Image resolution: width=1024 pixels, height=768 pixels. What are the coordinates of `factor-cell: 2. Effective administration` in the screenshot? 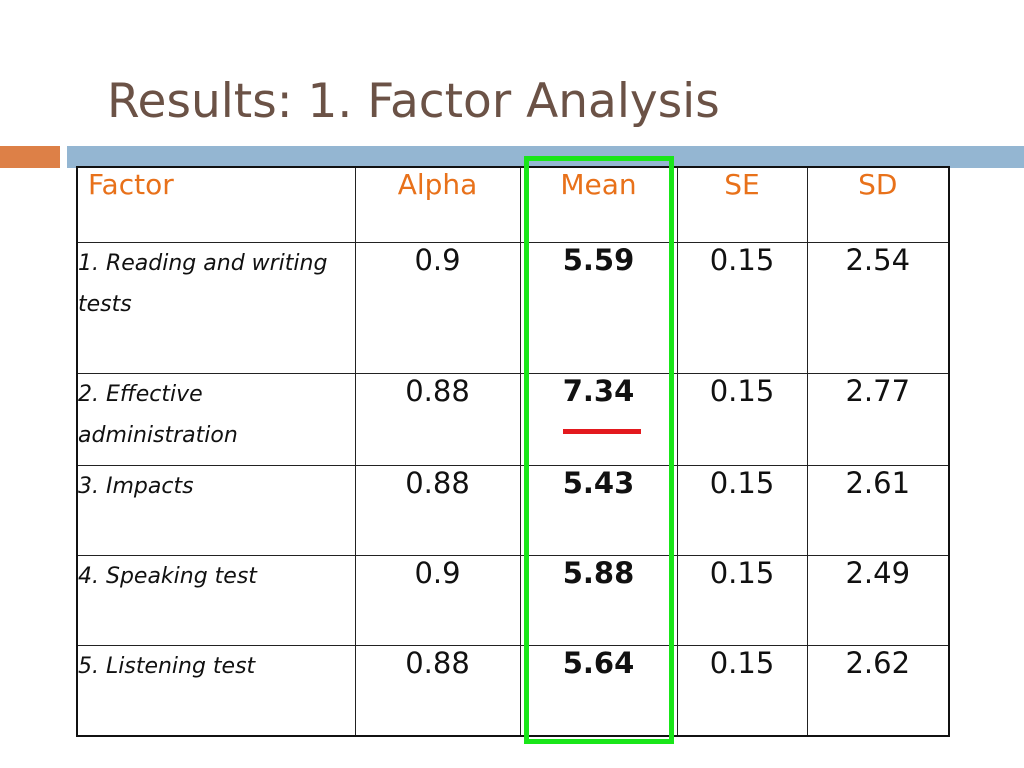 It's located at (216, 419).